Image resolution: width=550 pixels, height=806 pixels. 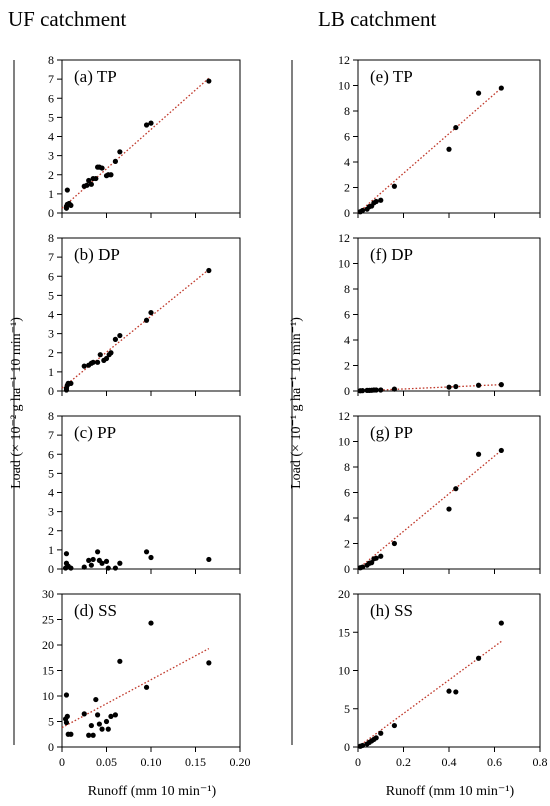 What do you see at coordinates (377, 19) in the screenshot?
I see `right-title: LB catchment` at bounding box center [377, 19].